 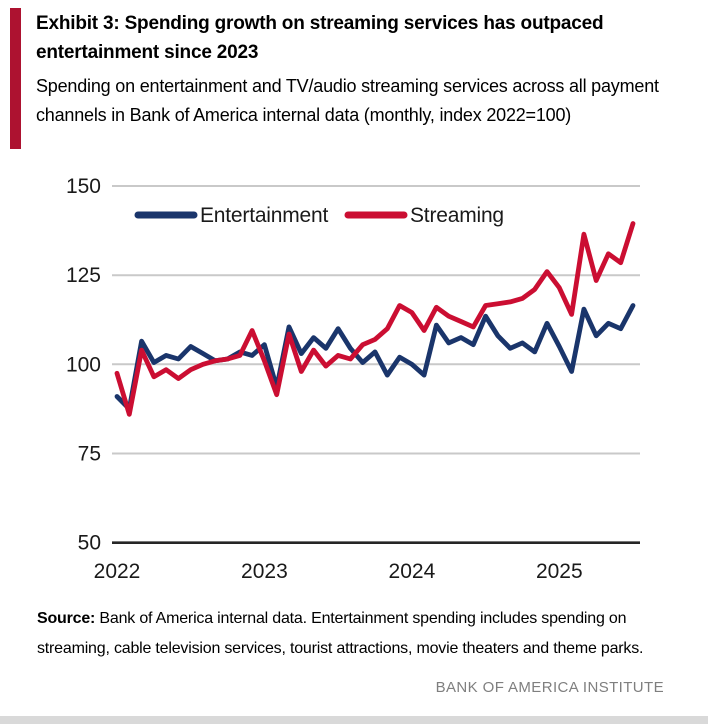 What do you see at coordinates (412, 571) in the screenshot?
I see `x-tick-label-2024: 2024` at bounding box center [412, 571].